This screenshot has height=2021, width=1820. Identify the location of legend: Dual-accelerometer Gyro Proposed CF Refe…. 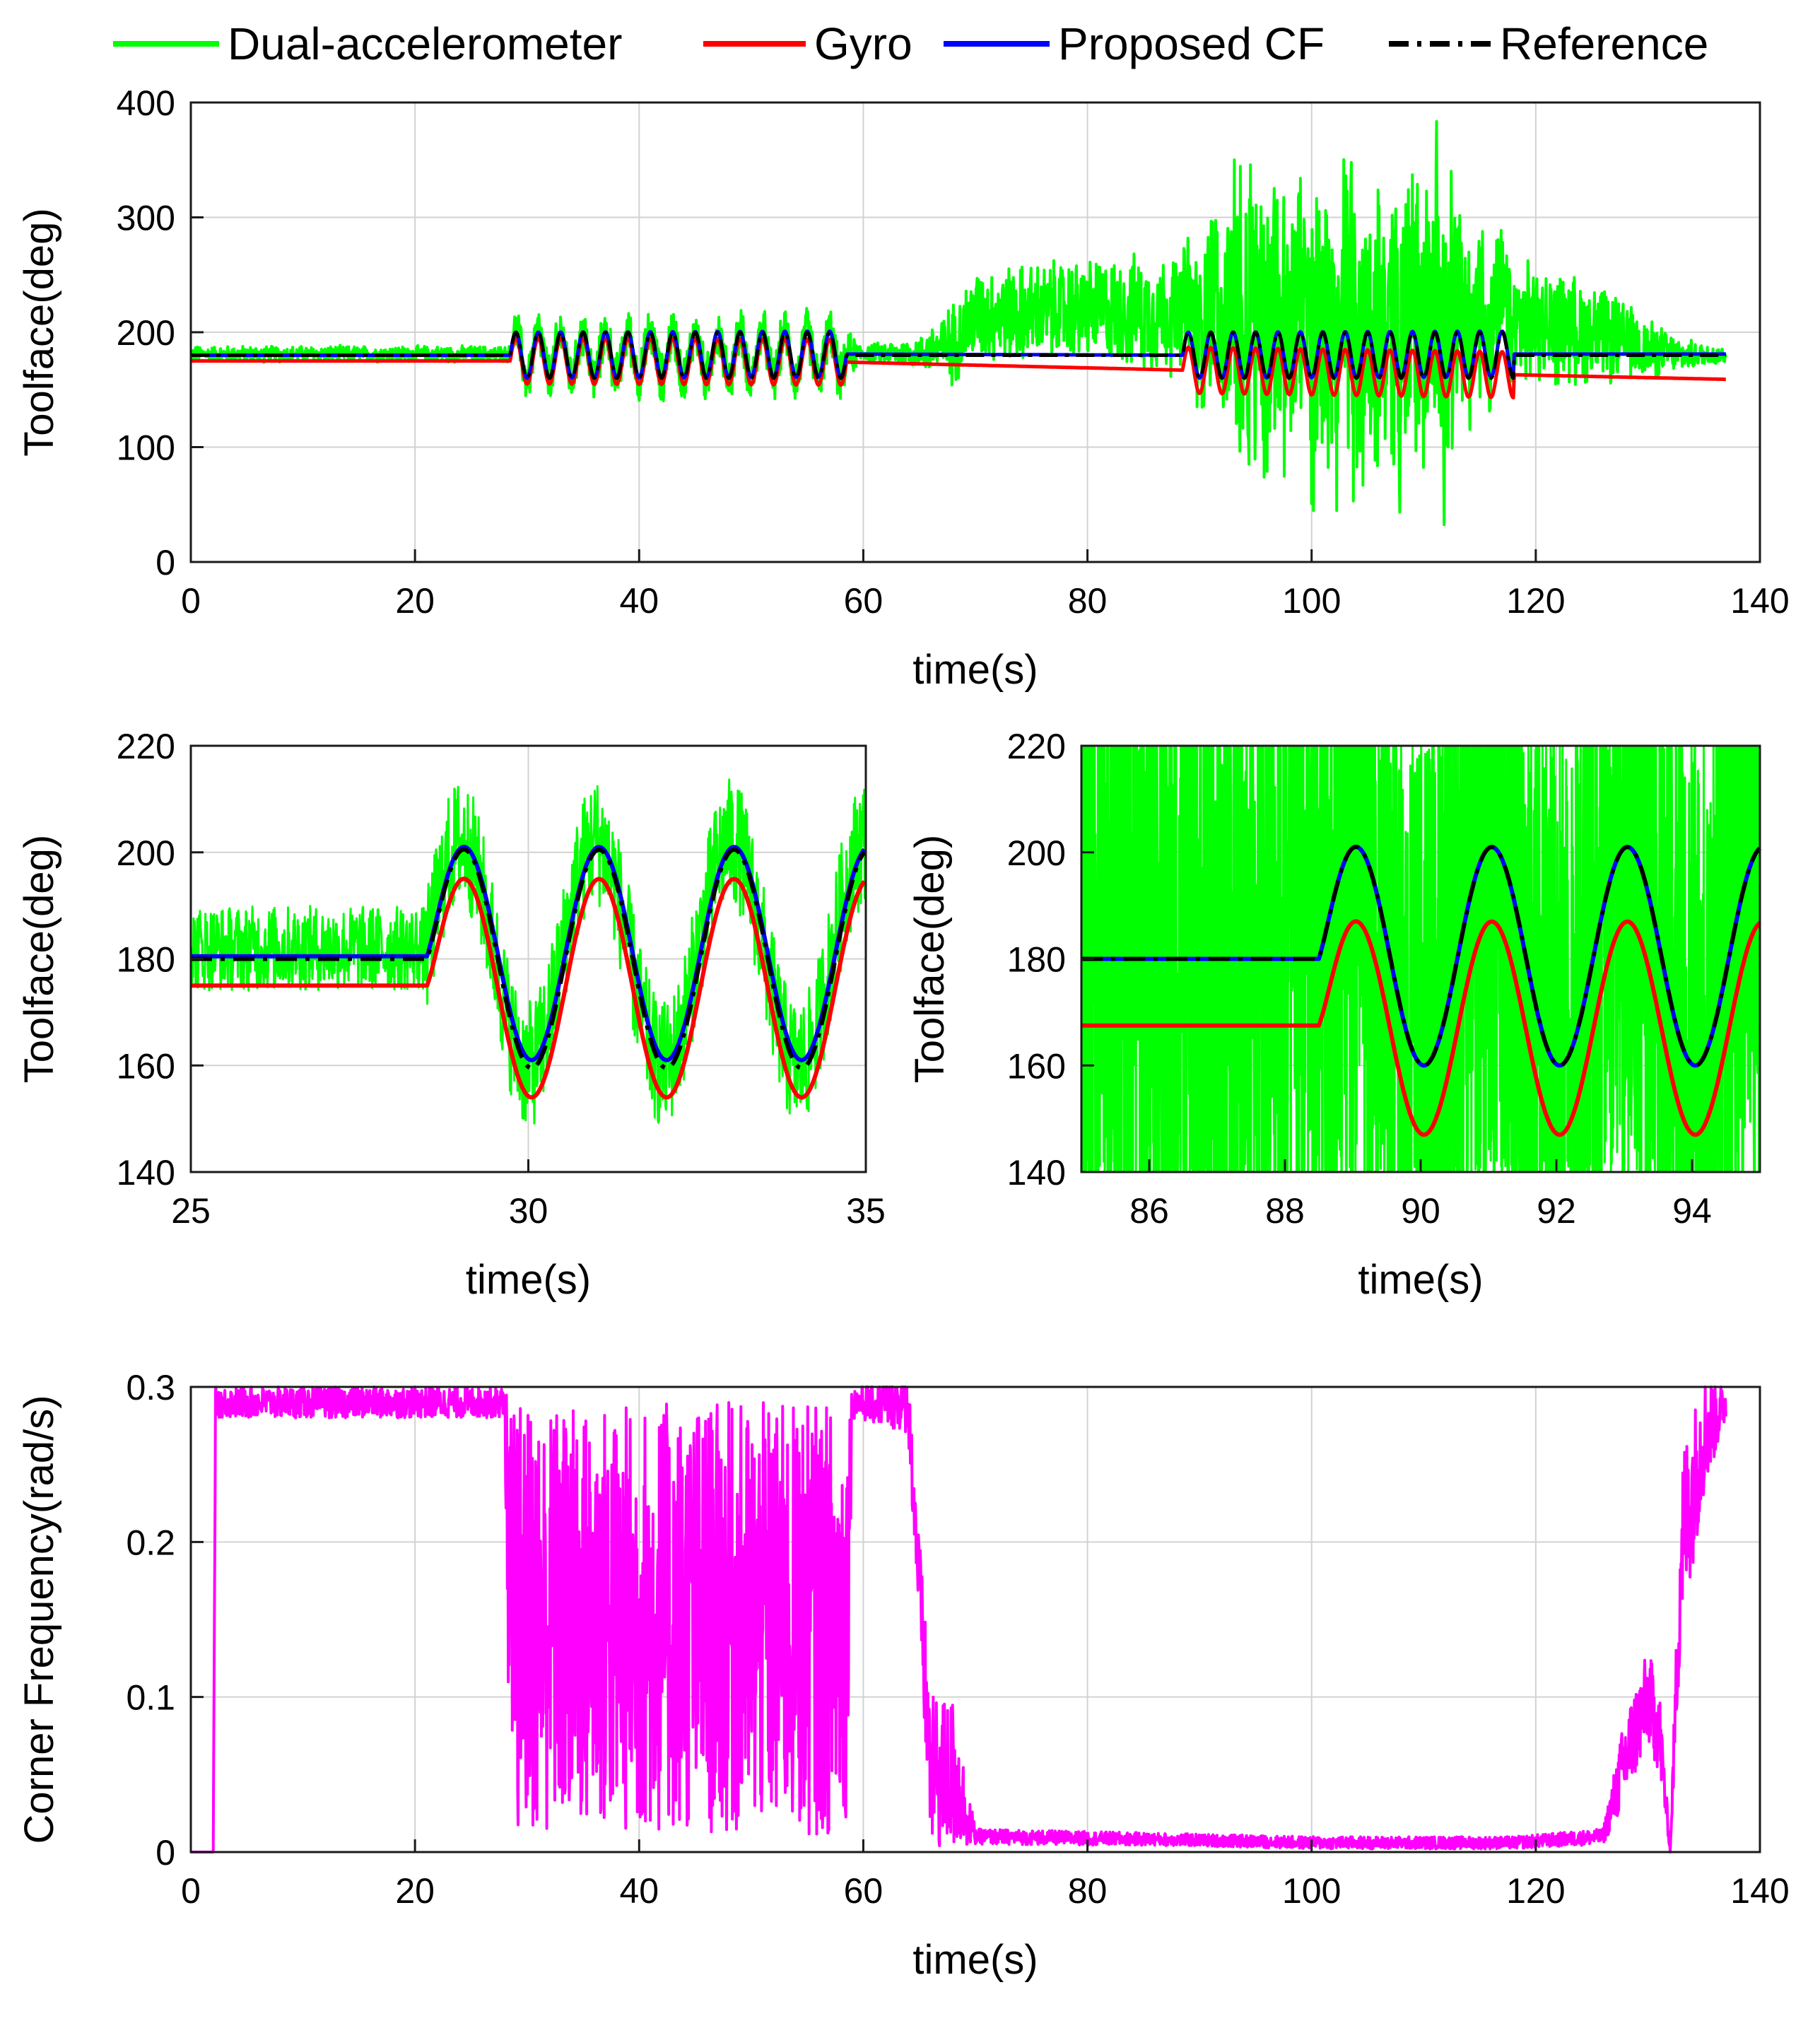
(911, 43).